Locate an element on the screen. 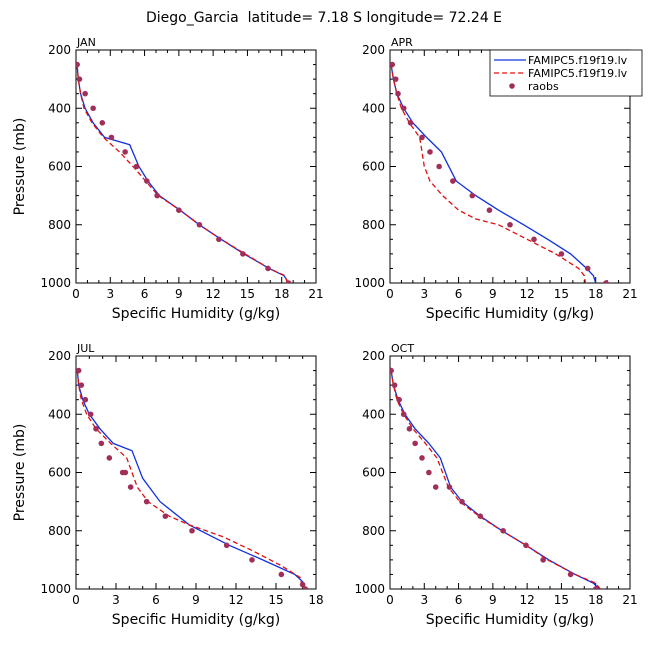  legend-label: FAMIPC5.f19f19.lv is located at coordinates (578, 73).